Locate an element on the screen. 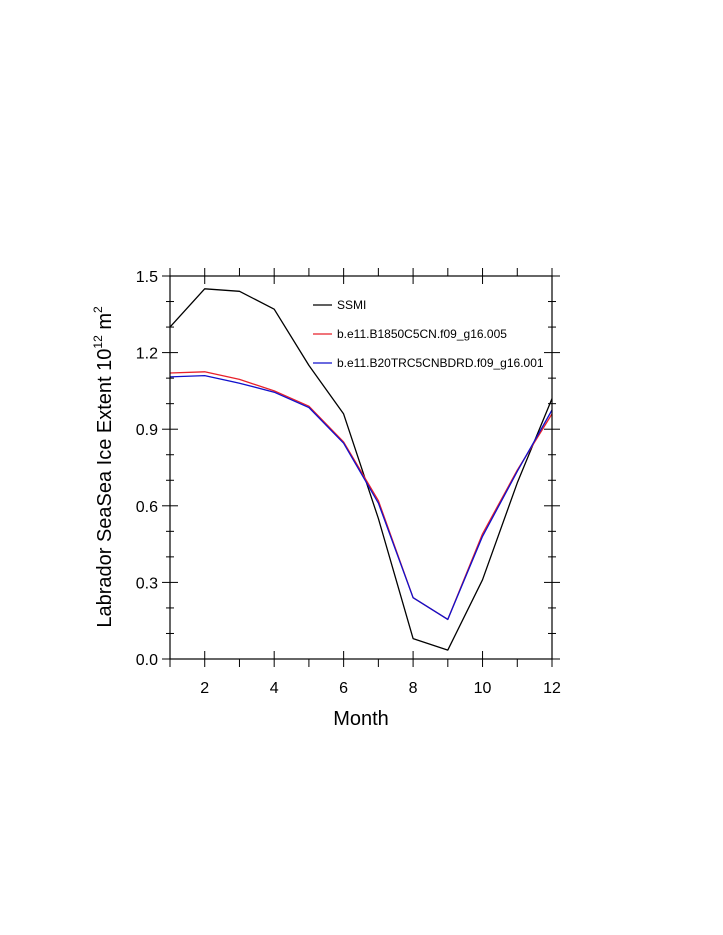  y-tick-label: 0.6 is located at coordinates (147, 507).